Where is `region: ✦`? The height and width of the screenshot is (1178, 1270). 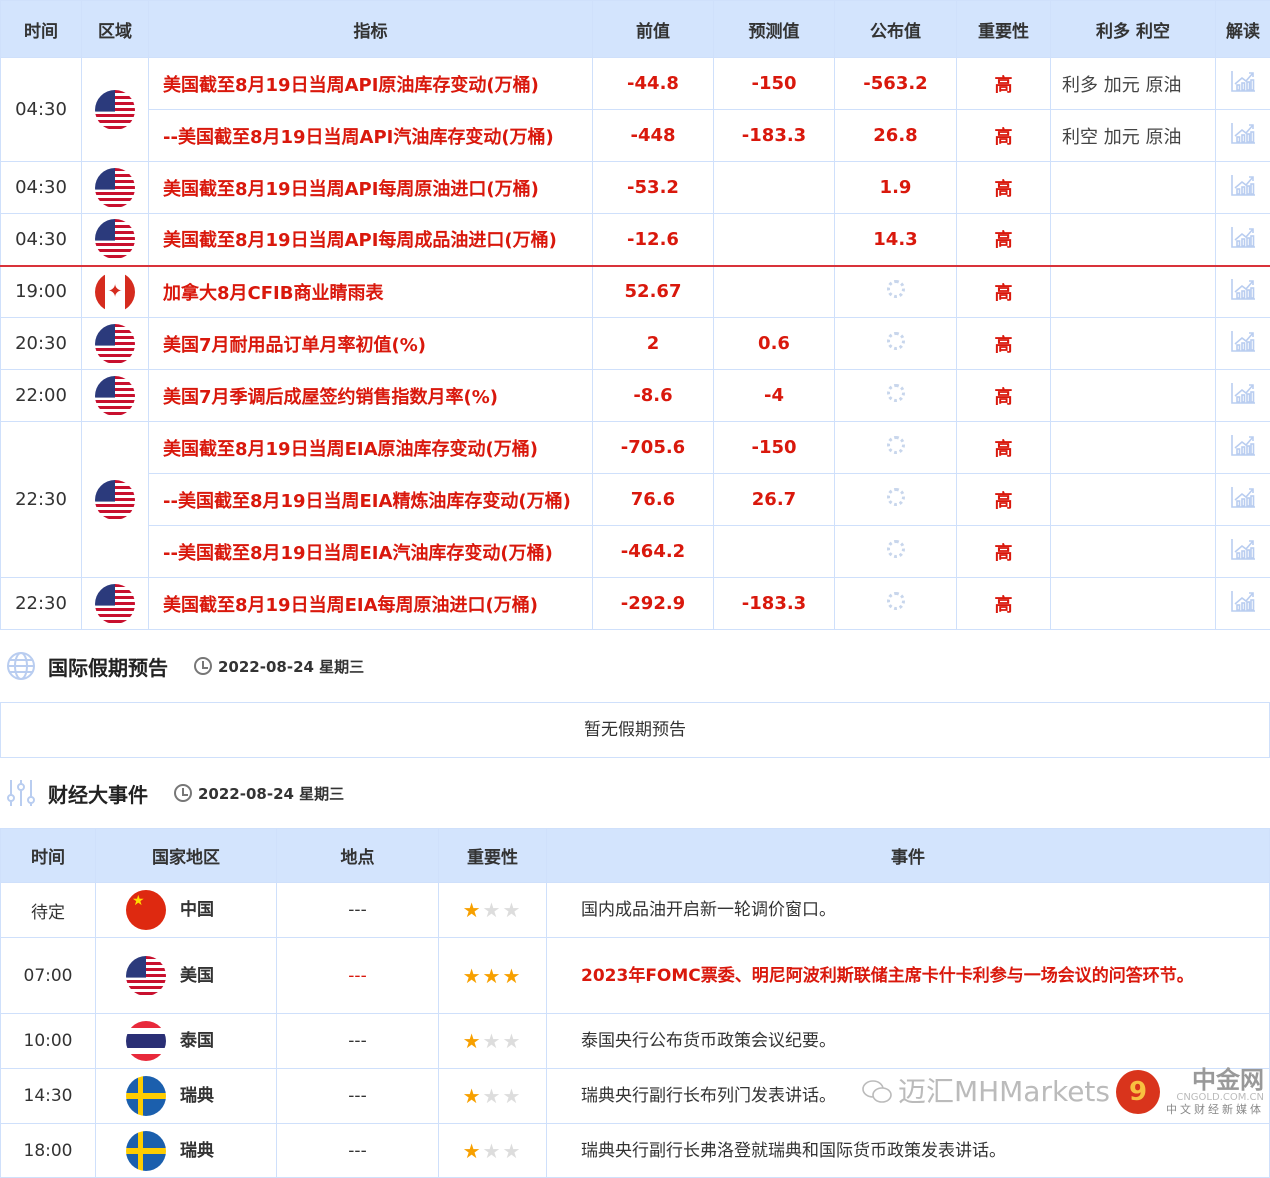
region: ✦ is located at coordinates (115, 292).